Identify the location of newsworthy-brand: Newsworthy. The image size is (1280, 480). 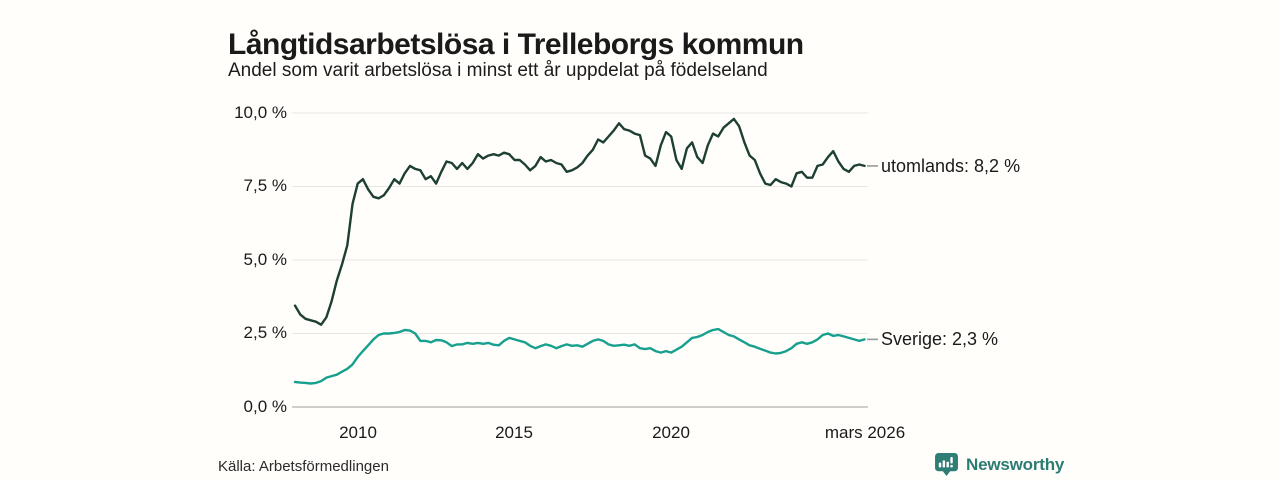
(999, 464).